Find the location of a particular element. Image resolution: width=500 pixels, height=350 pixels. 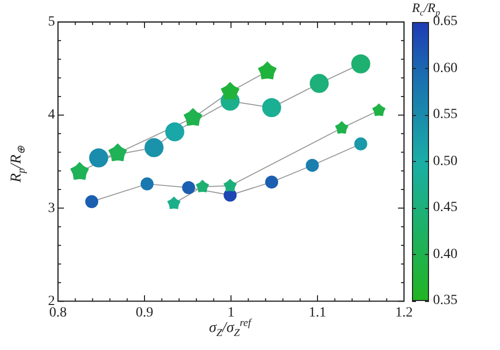

color-bar-label: 0.50 is located at coordinates (445, 162).